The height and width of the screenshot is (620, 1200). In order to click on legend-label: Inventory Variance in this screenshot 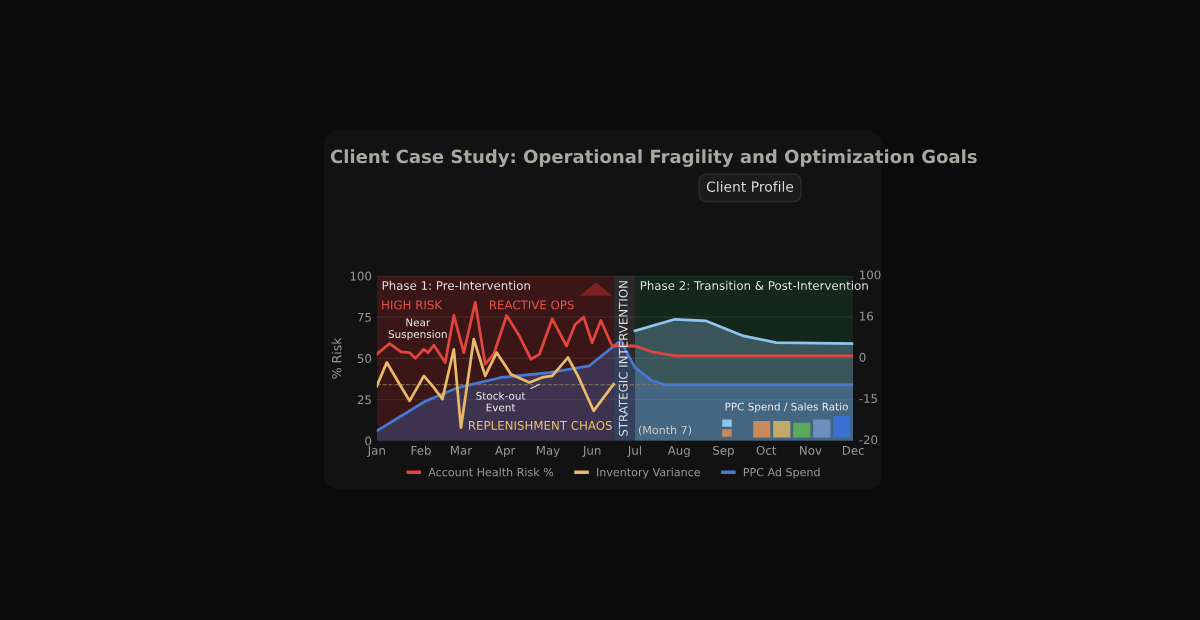, I will do `click(649, 473)`.